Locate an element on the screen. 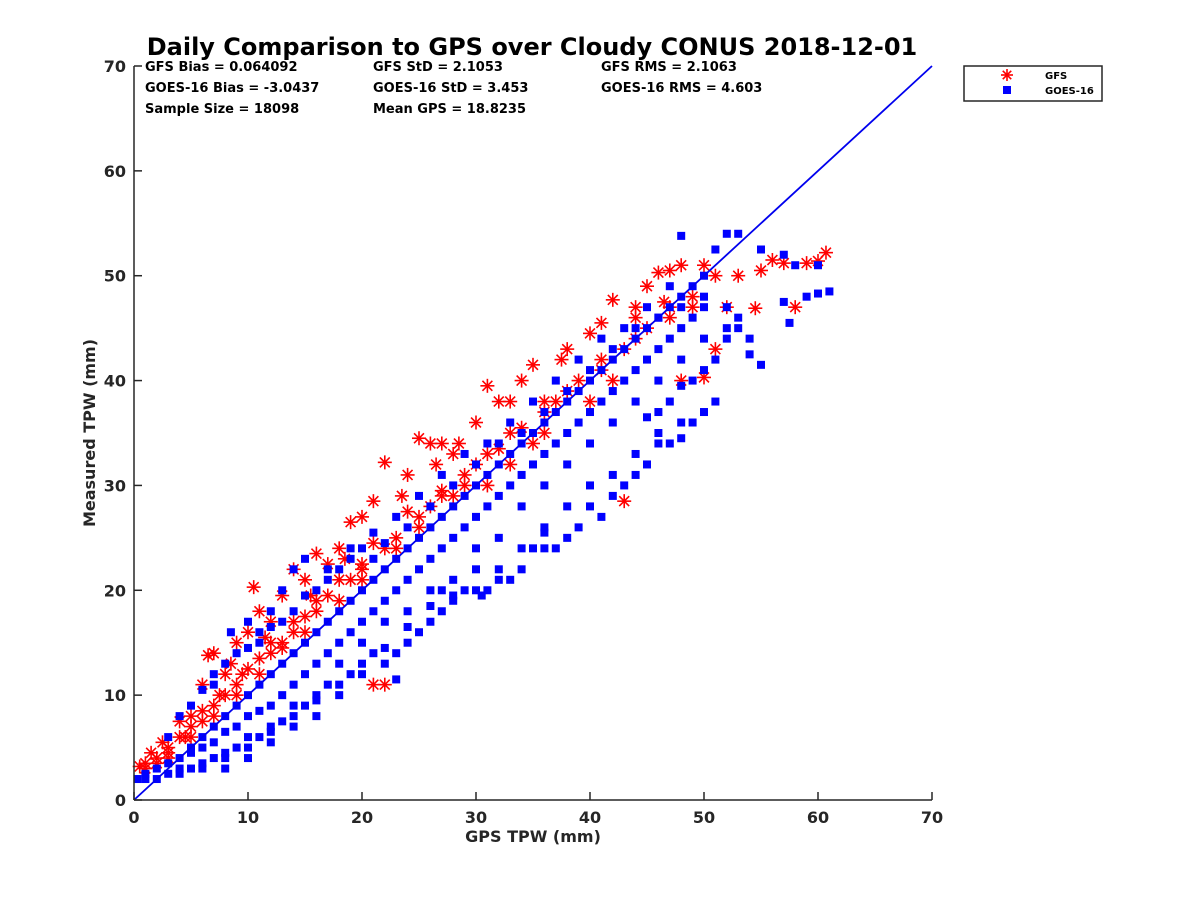 The image size is (1200, 900). x-axis-label: GPS TPW (mm) is located at coordinates (533, 836).